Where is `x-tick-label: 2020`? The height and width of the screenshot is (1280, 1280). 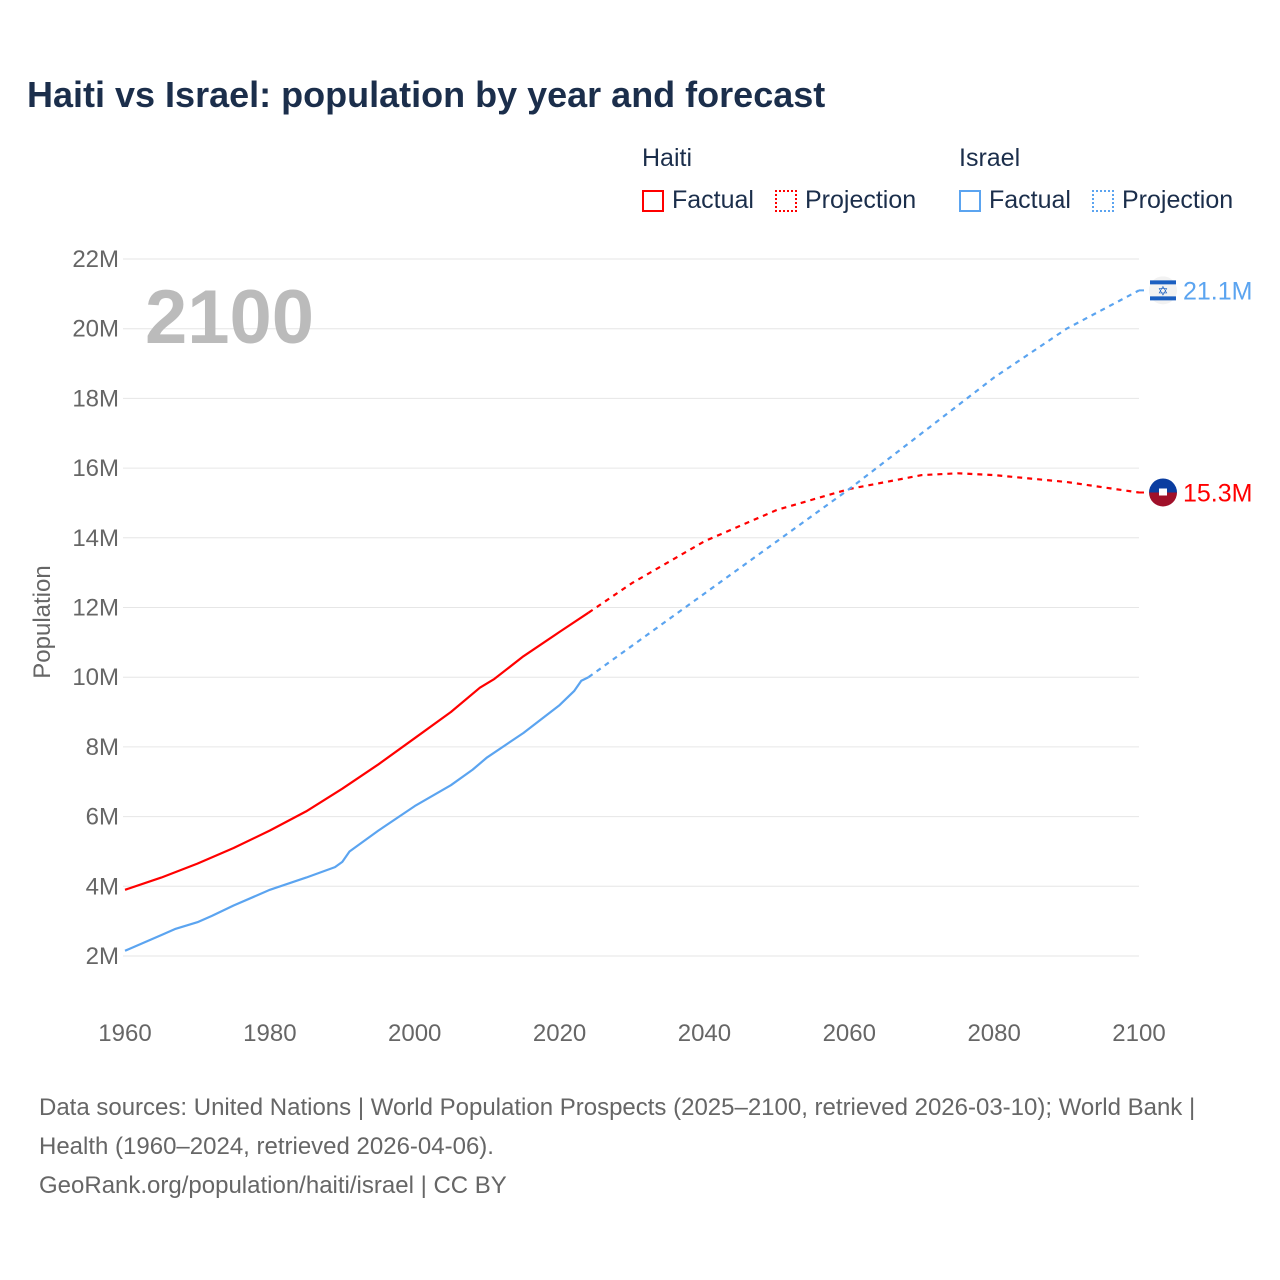 x-tick-label: 2020 is located at coordinates (559, 1033).